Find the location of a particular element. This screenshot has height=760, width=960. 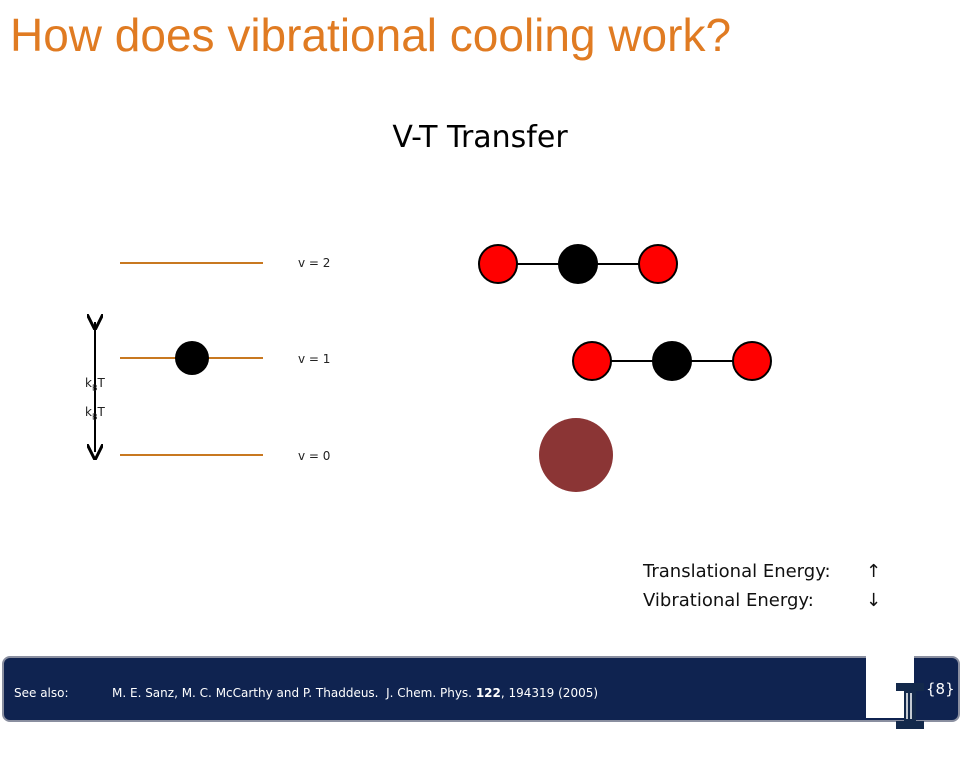

logo-box is located at coordinates (895, 692).